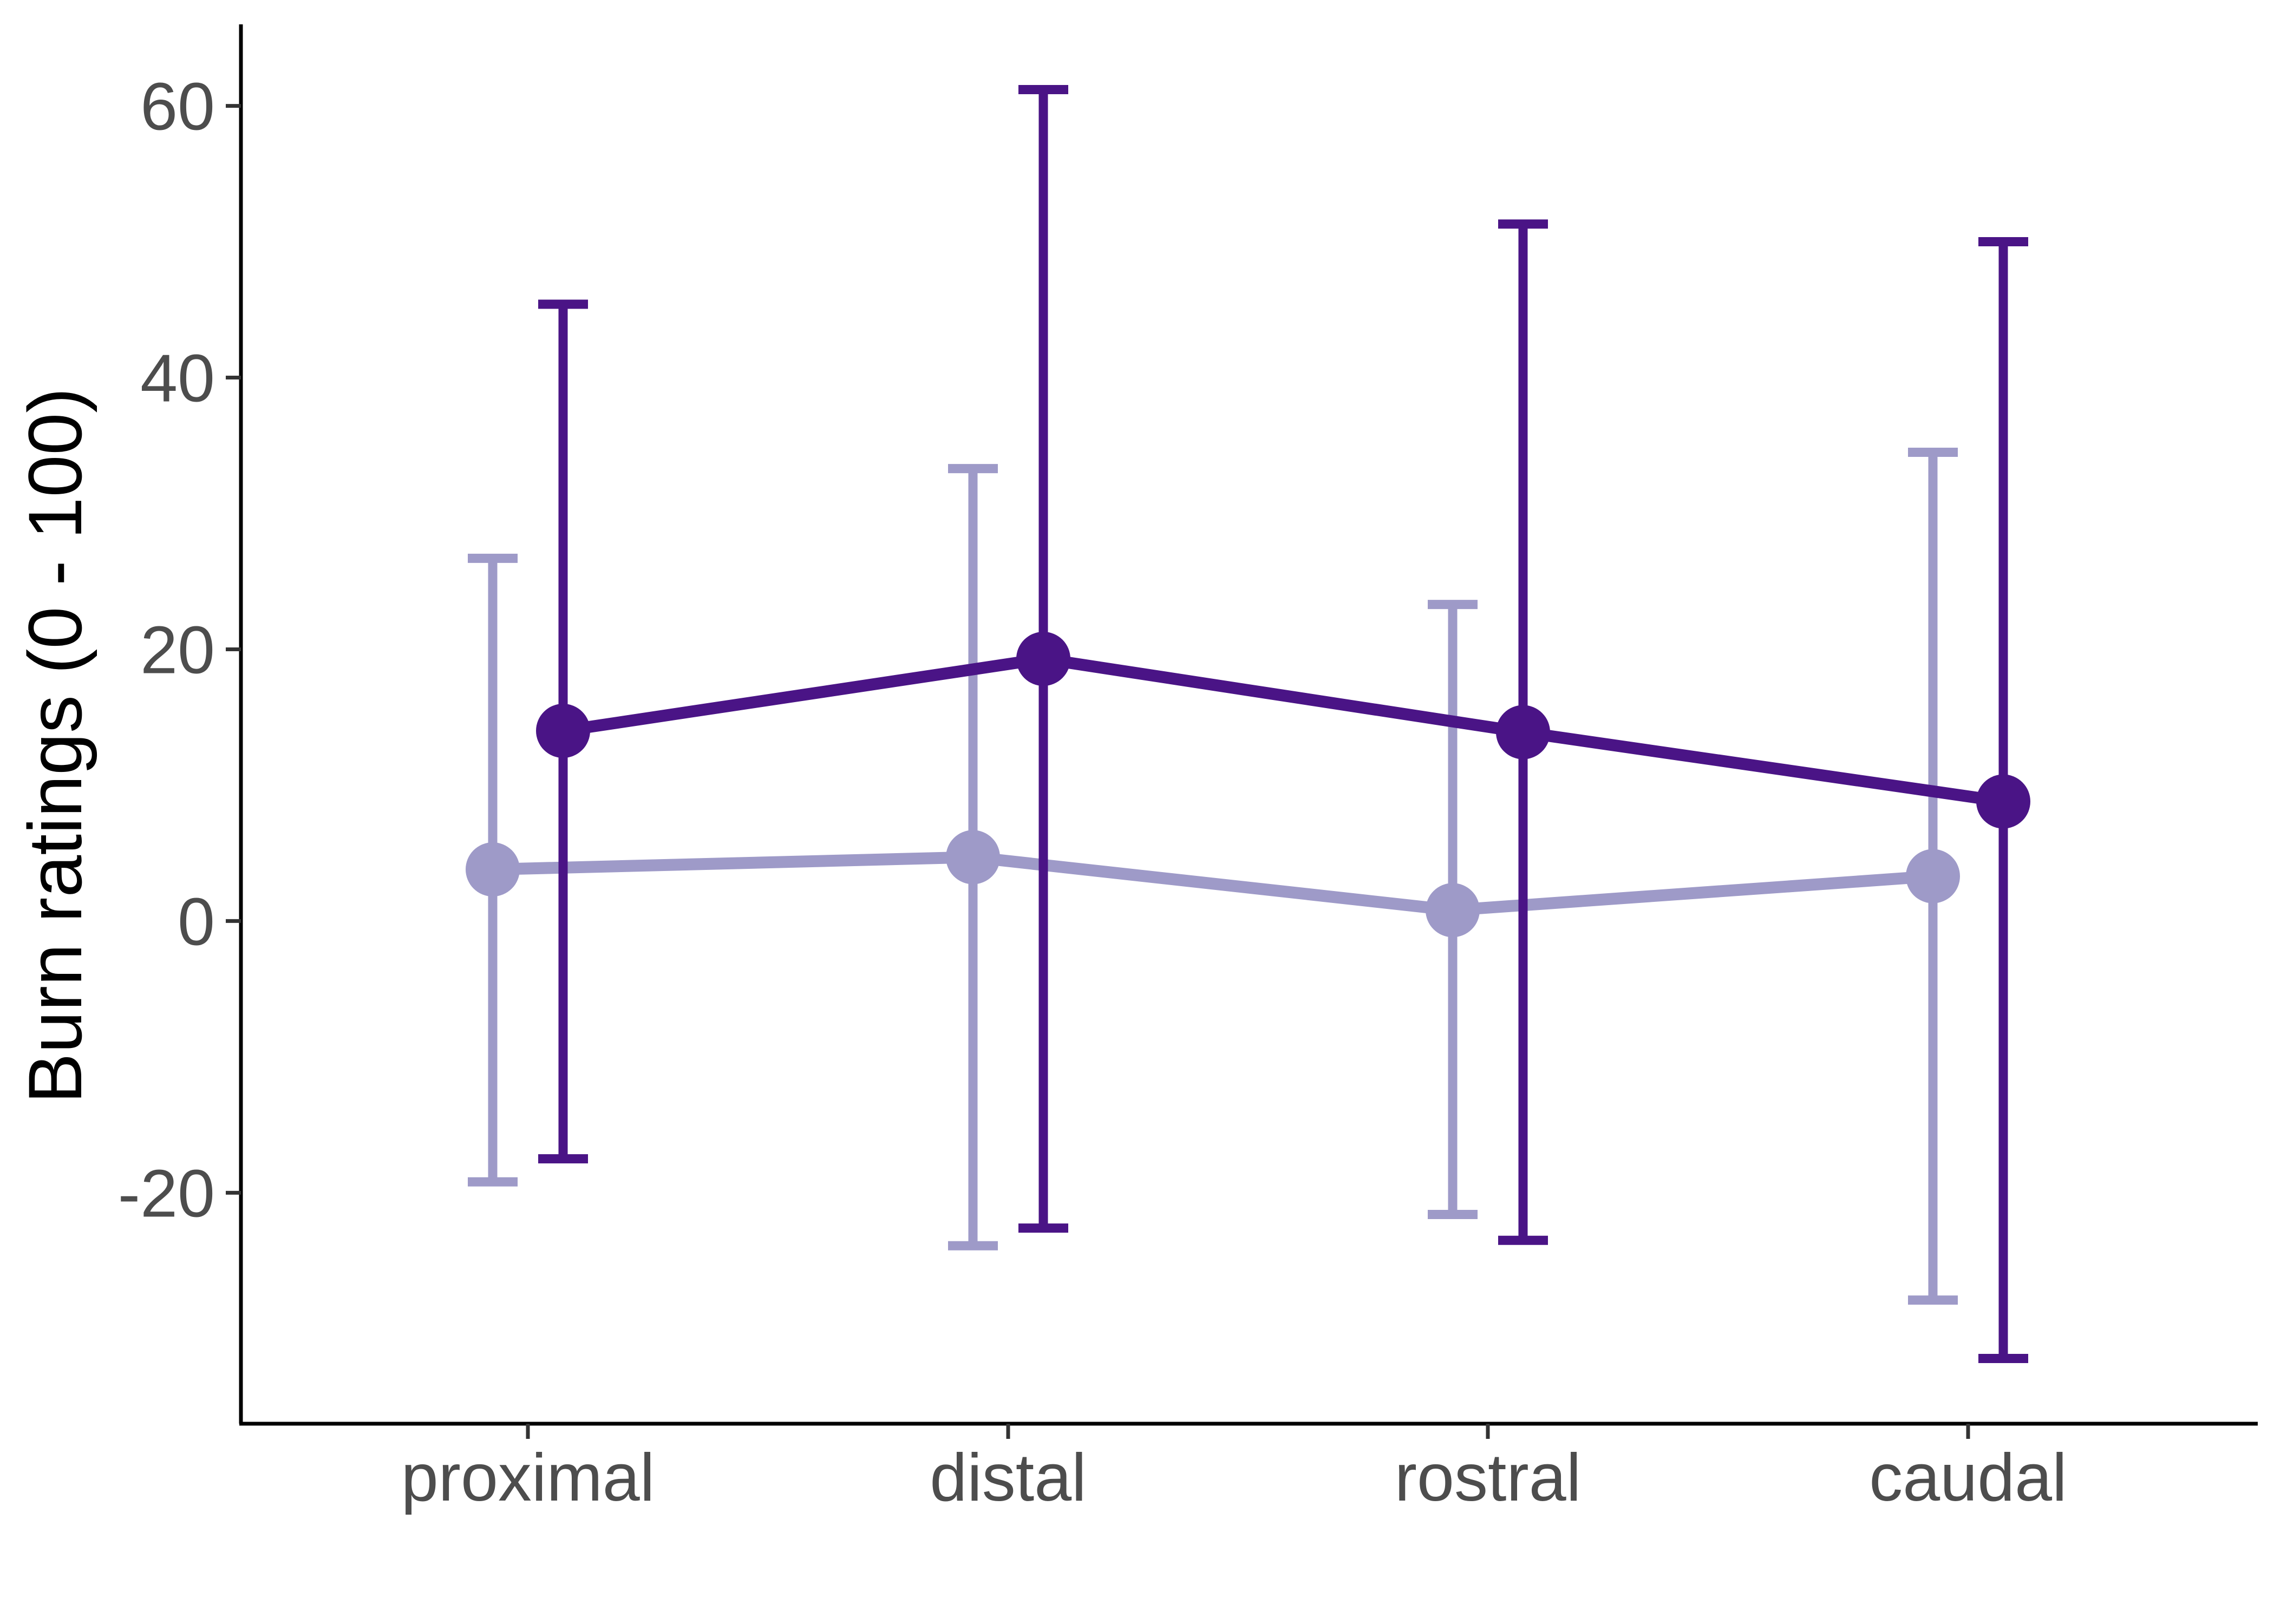 Image resolution: width=2274 pixels, height=1624 pixels. I want to click on x-tick-label-proximal: proximal, so click(528, 1478).